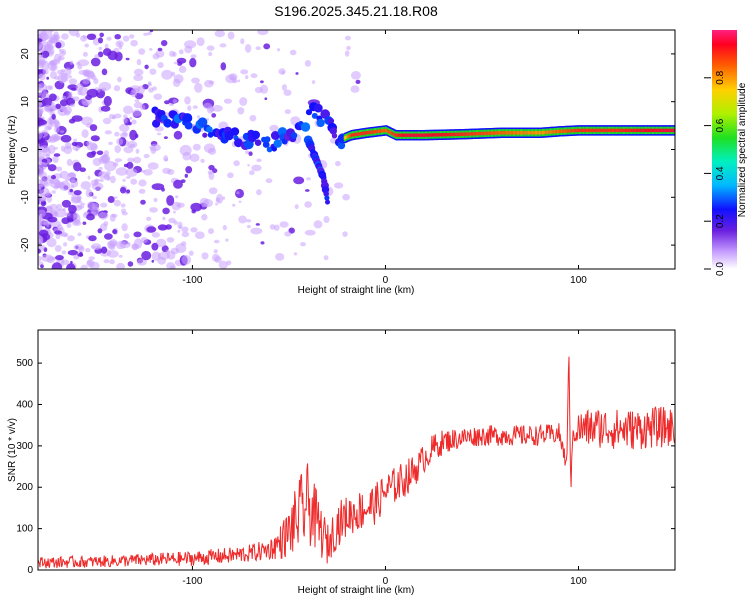  I want to click on spectrogram-x-axis-label: Height of straight line (km), so click(356, 290).